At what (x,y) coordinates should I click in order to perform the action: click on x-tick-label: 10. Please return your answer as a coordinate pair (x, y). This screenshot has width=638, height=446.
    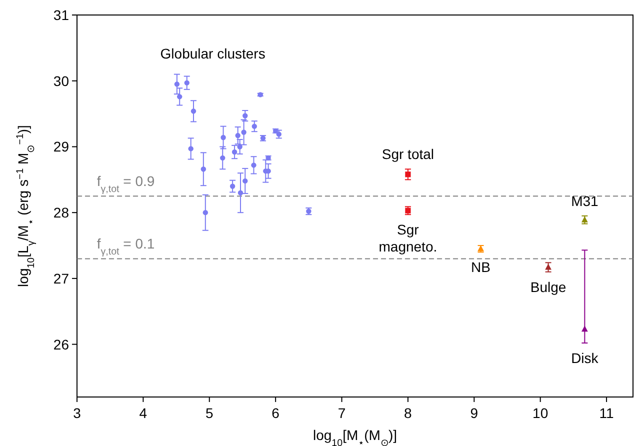
    Looking at the image, I should click on (540, 413).